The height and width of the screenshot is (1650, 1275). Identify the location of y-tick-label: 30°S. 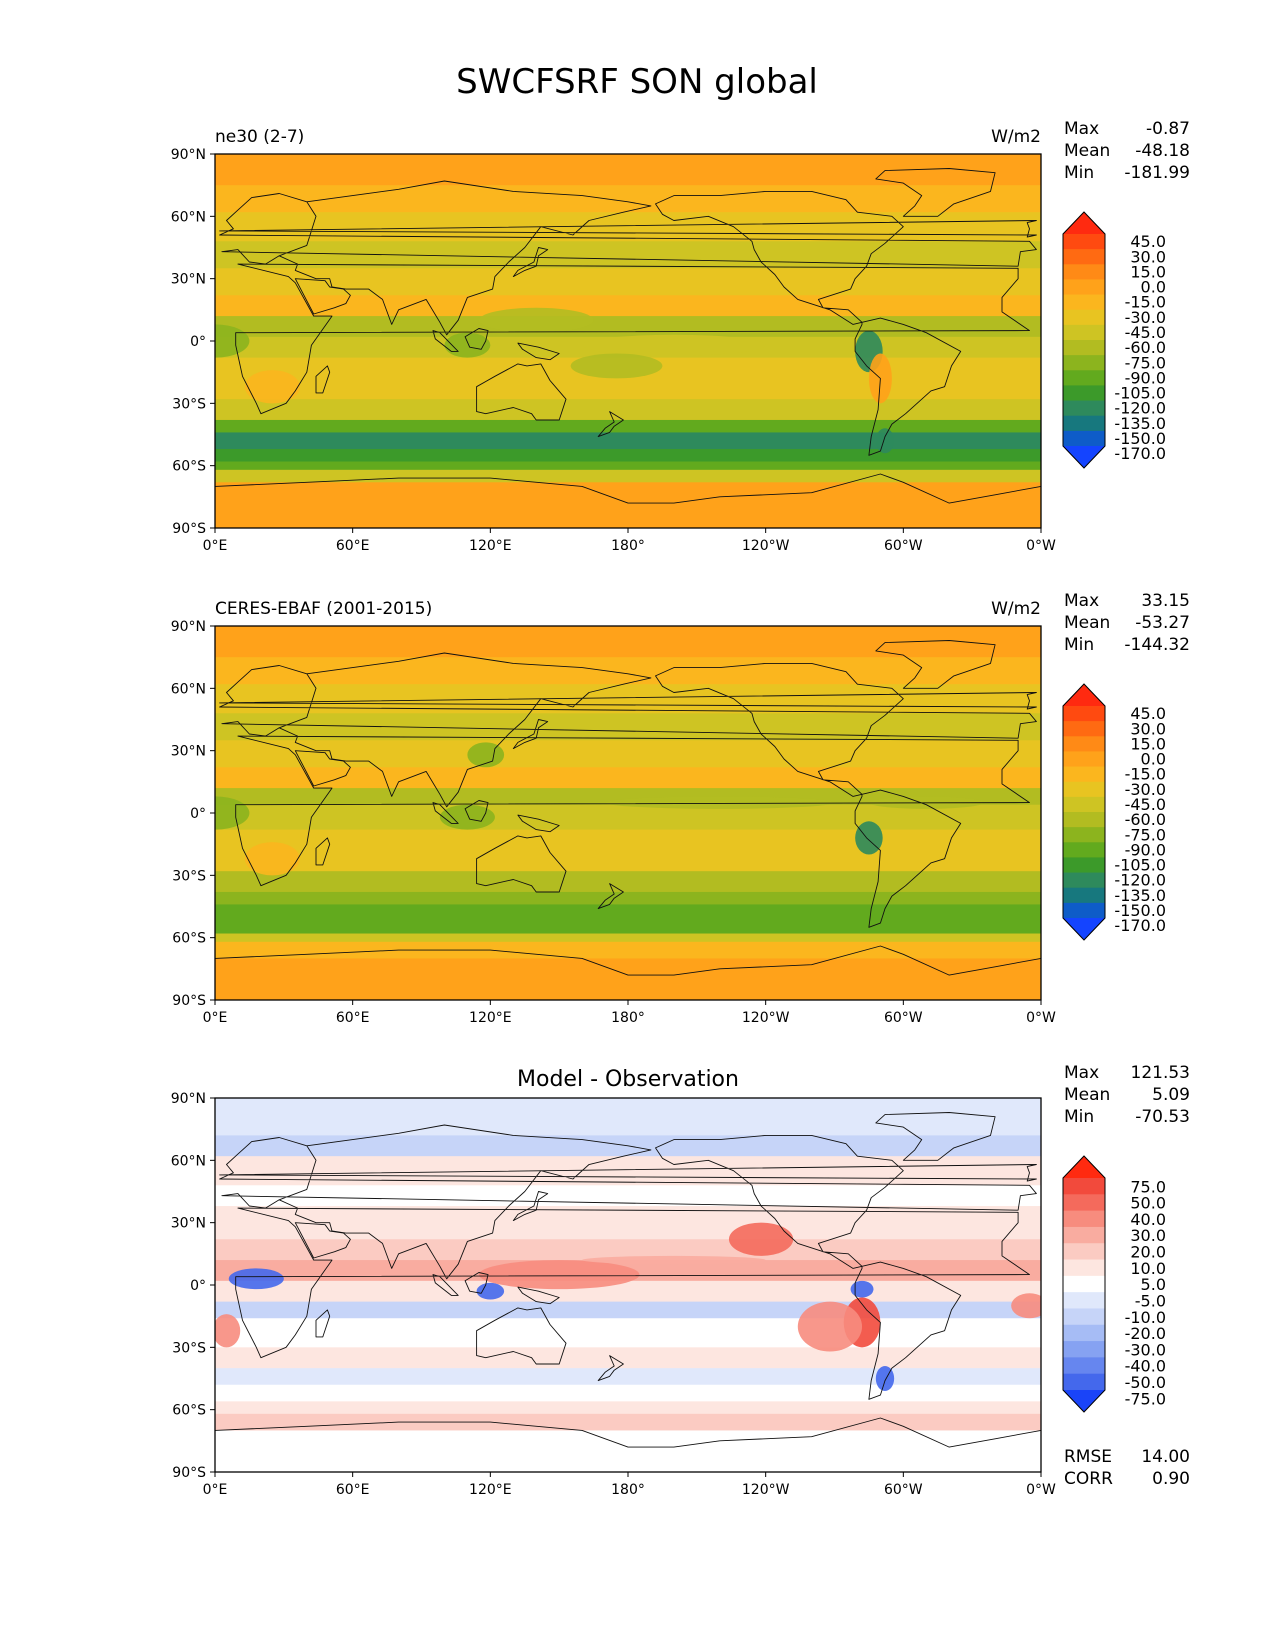
(189, 404).